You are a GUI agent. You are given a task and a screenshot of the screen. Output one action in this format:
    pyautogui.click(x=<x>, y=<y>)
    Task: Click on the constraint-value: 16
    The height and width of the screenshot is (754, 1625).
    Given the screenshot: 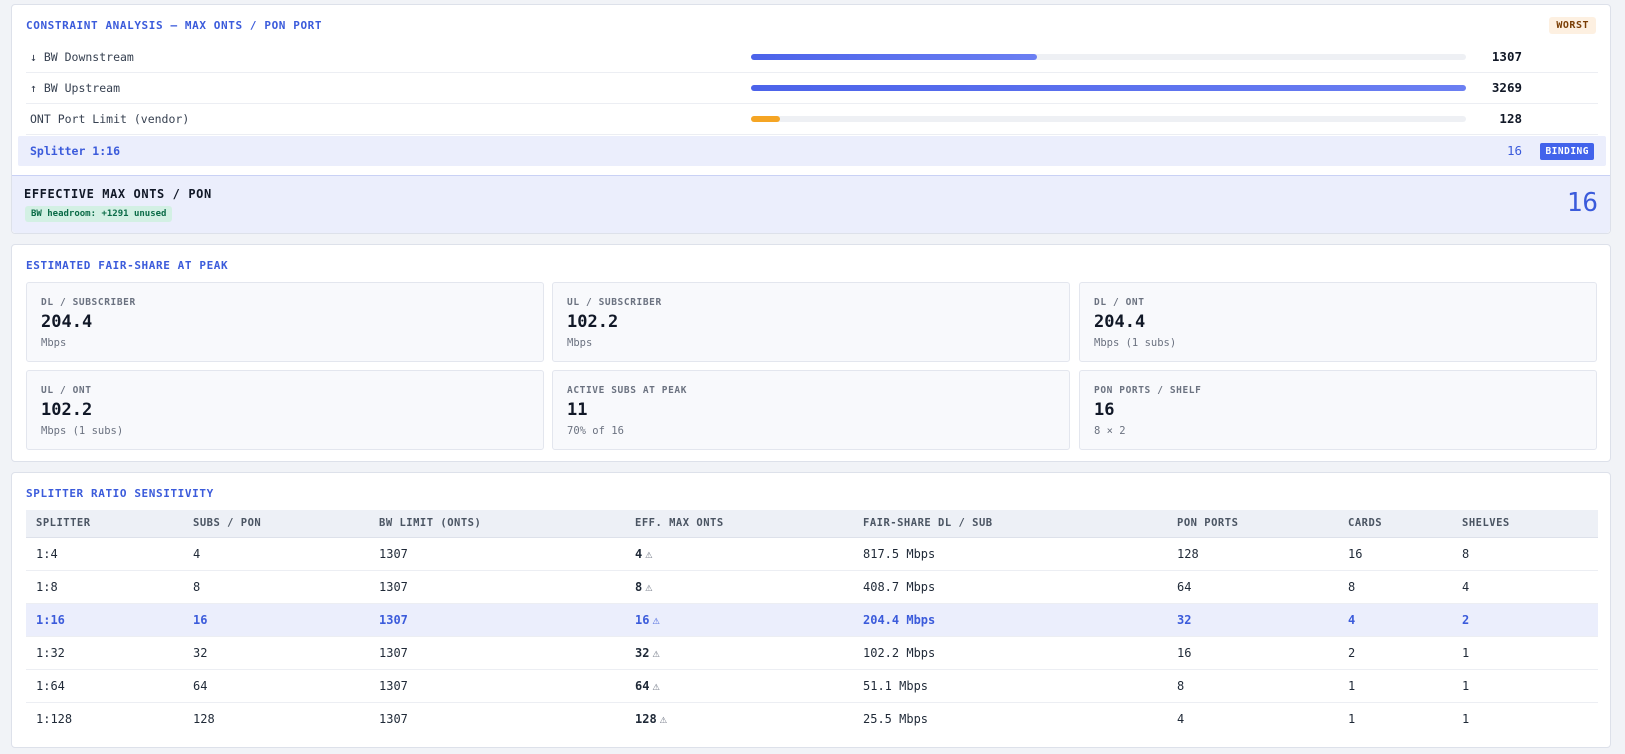 What is the action you would take?
    pyautogui.click(x=1514, y=150)
    